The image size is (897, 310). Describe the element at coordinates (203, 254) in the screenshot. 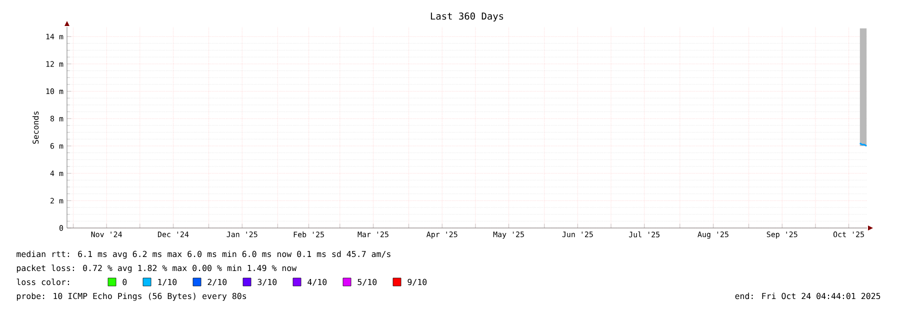

I see `text: median rtt: 6.1 ms avg 6.2 ms max 6.0 ms min 6.0 ms now 0.1 ms sd 45.7 am/s` at that location.